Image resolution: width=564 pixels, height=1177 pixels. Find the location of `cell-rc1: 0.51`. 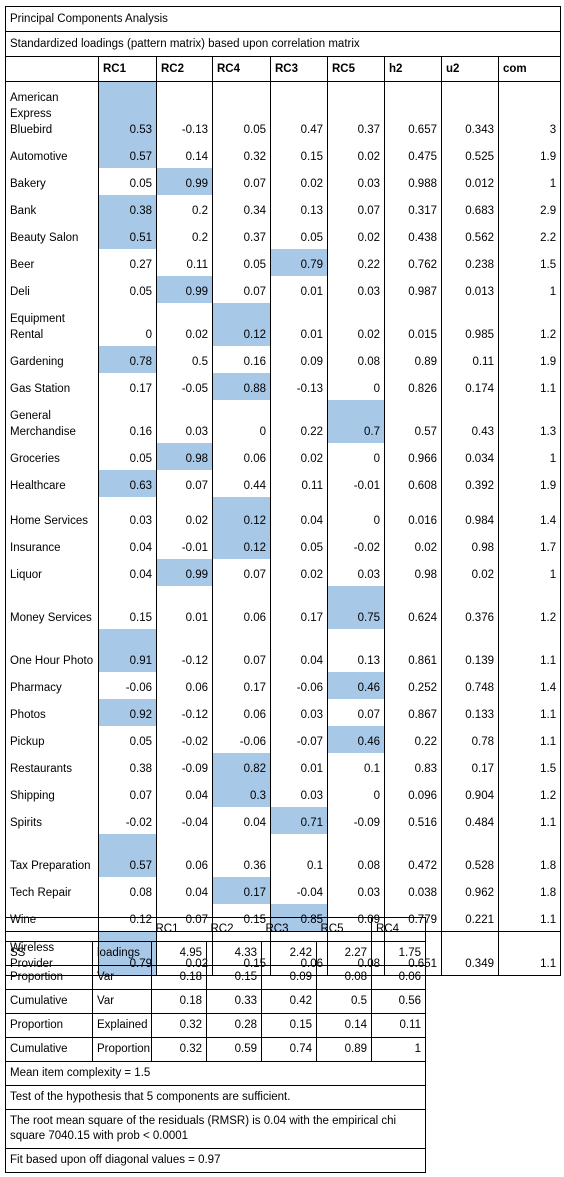

cell-rc1: 0.51 is located at coordinates (127, 235).